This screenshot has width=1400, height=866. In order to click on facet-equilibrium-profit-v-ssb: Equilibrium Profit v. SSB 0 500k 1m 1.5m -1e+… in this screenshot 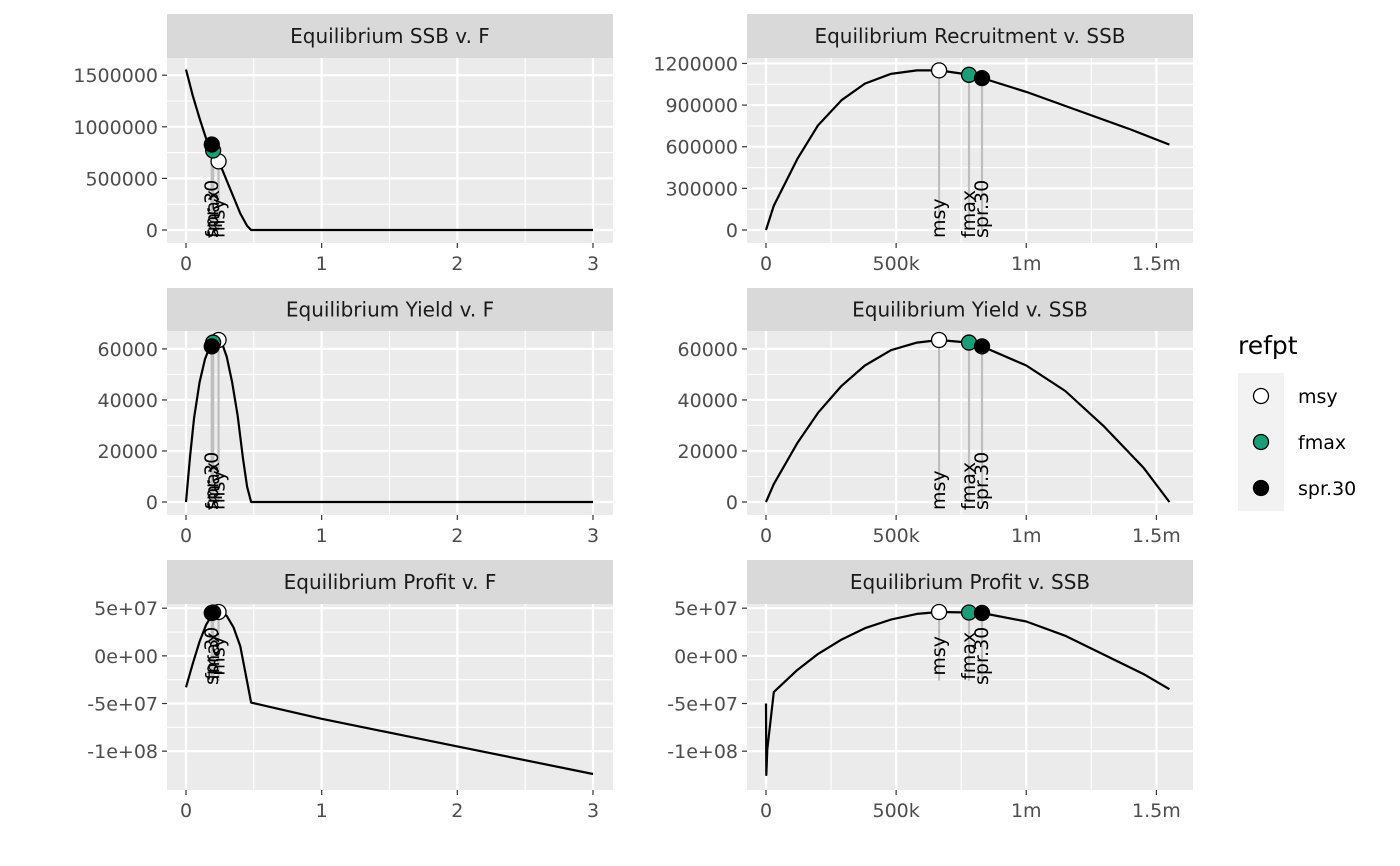, I will do `click(930, 691)`.